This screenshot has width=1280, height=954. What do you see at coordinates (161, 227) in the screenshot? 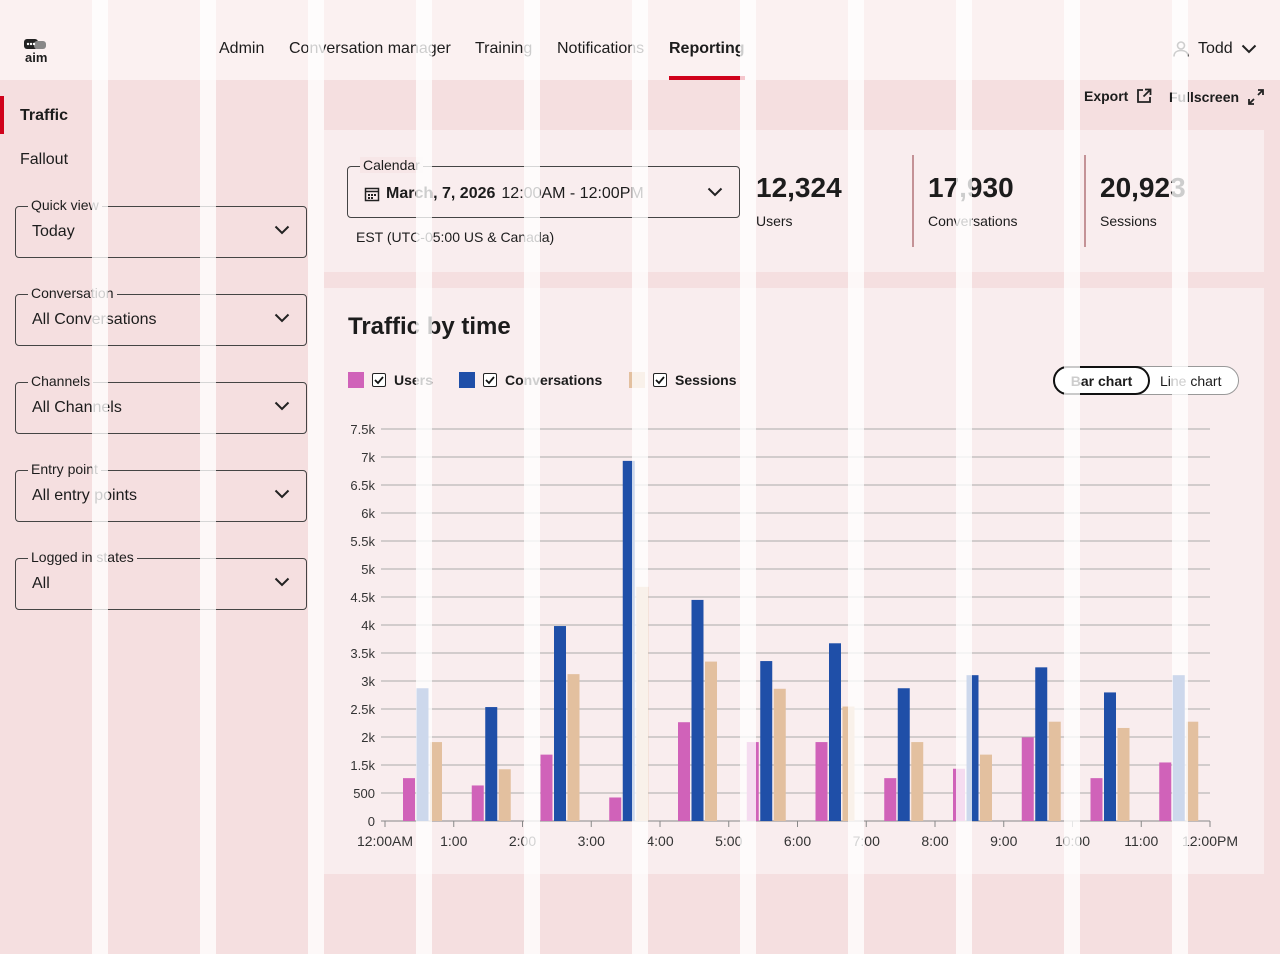
I see `quick-view-select: Quick view Today` at bounding box center [161, 227].